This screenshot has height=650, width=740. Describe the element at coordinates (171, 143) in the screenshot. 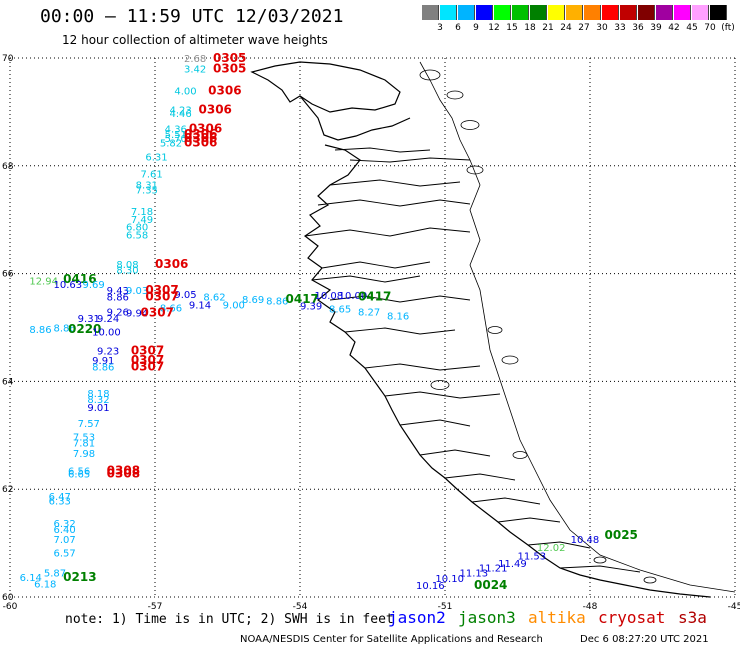

I see `wave-height-value: 5.82` at that location.